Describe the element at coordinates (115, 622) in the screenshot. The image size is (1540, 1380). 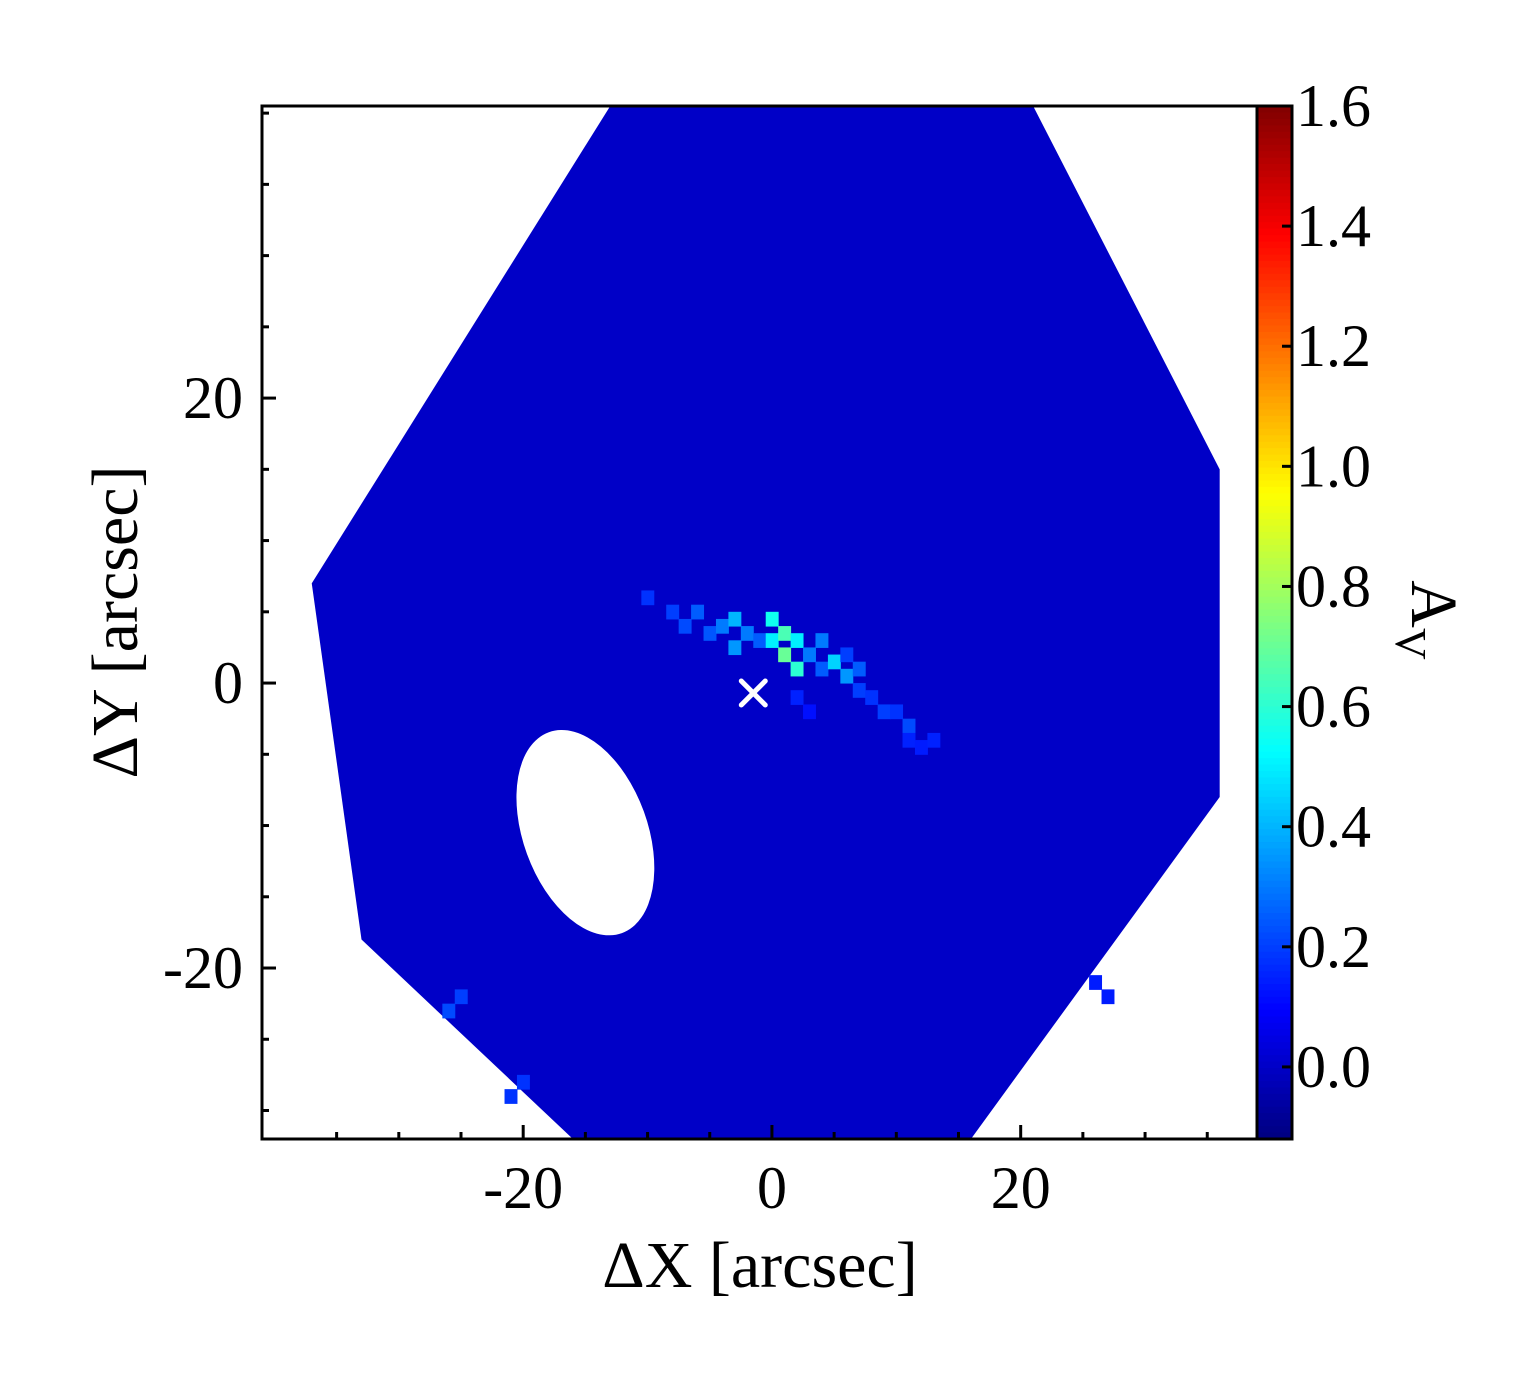
I see `y-axis-title: ΔY [arcsec]` at that location.